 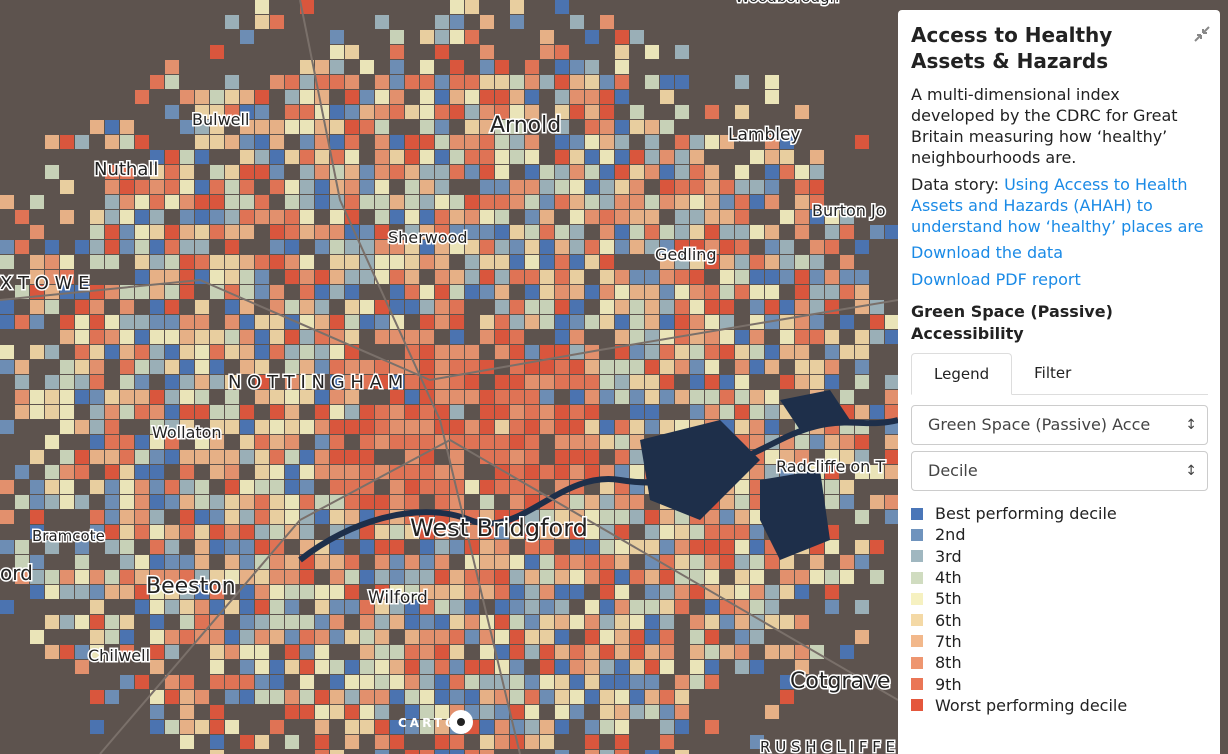 What do you see at coordinates (1059, 425) in the screenshot?
I see `variable-select: Green Space (Passive) Acce` at bounding box center [1059, 425].